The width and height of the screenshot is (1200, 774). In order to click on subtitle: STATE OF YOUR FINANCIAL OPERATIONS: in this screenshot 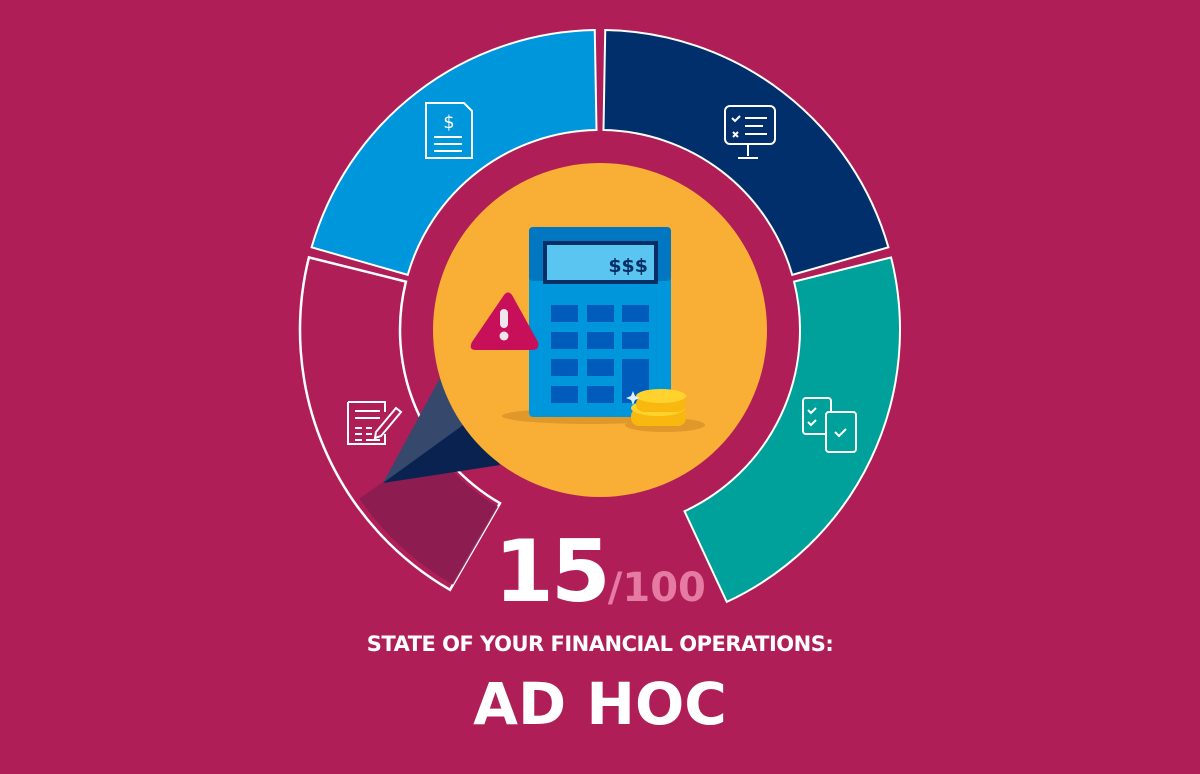, I will do `click(600, 644)`.